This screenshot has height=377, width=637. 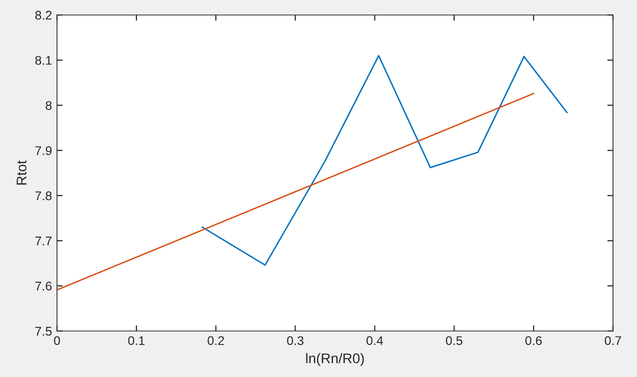 I want to click on y-tick-label: 7.8, so click(x=43, y=195).